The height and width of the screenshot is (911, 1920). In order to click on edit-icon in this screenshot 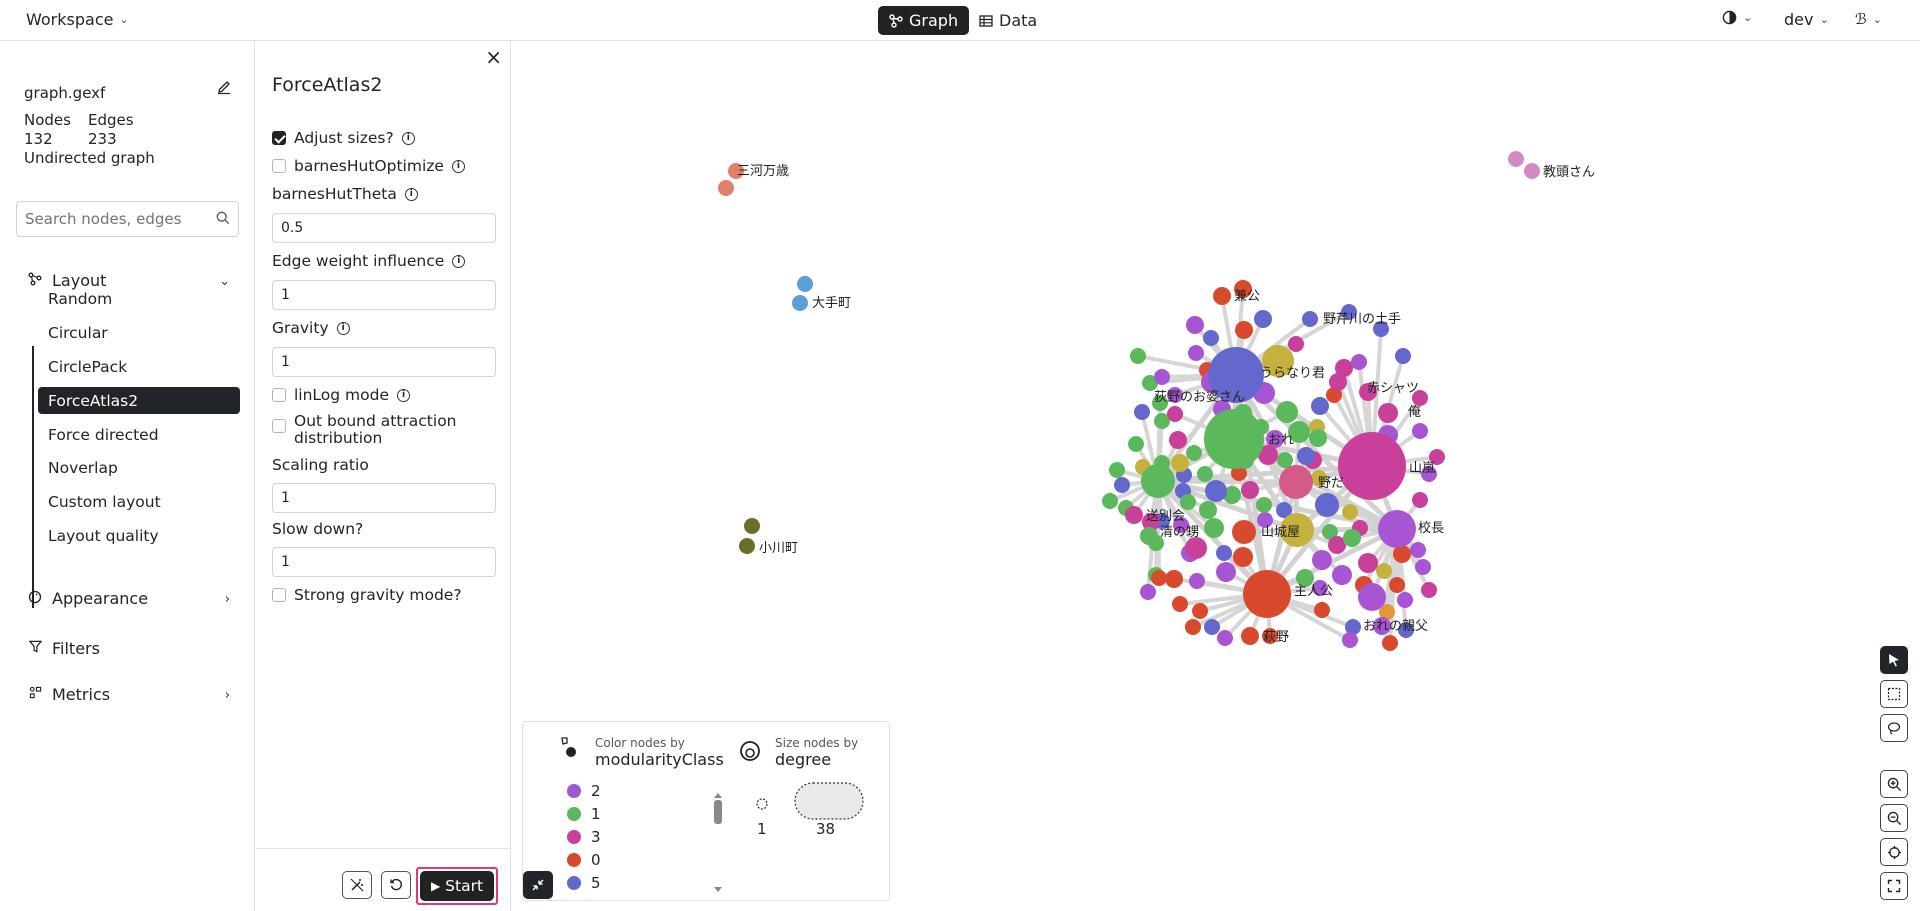, I will do `click(224, 89)`.